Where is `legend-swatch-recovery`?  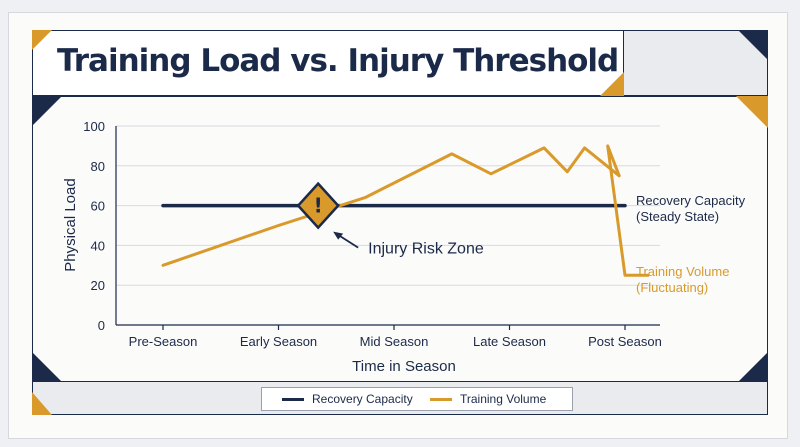
legend-swatch-recovery is located at coordinates (293, 399).